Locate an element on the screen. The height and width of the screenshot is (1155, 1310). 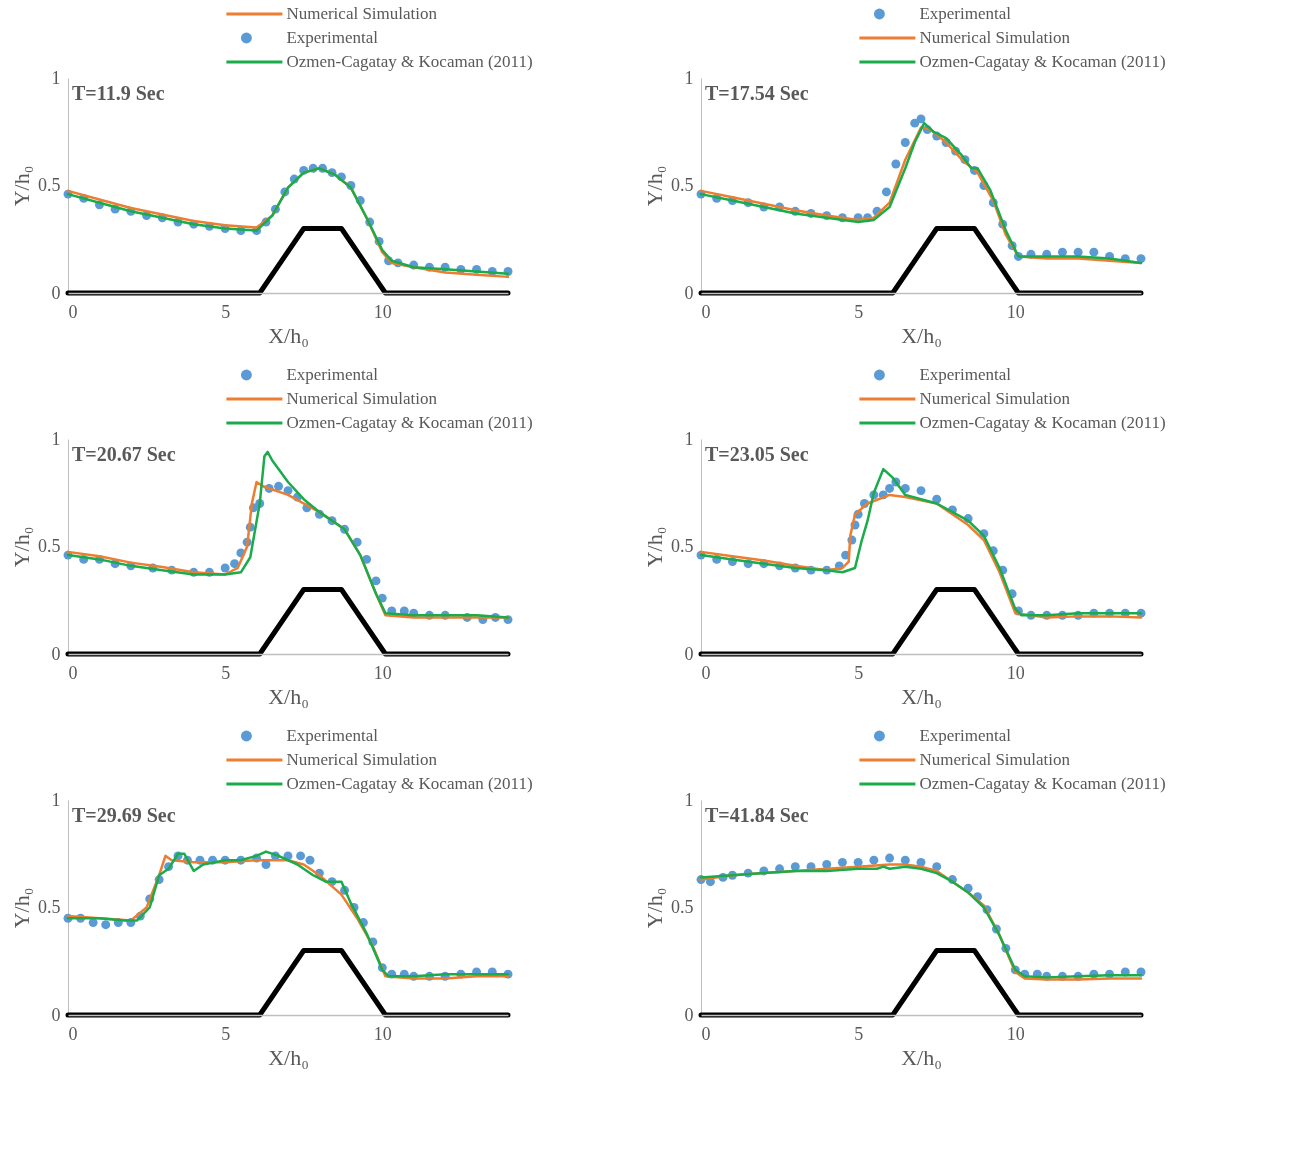
annotation: T=17.54 Sec is located at coordinates (757, 93).